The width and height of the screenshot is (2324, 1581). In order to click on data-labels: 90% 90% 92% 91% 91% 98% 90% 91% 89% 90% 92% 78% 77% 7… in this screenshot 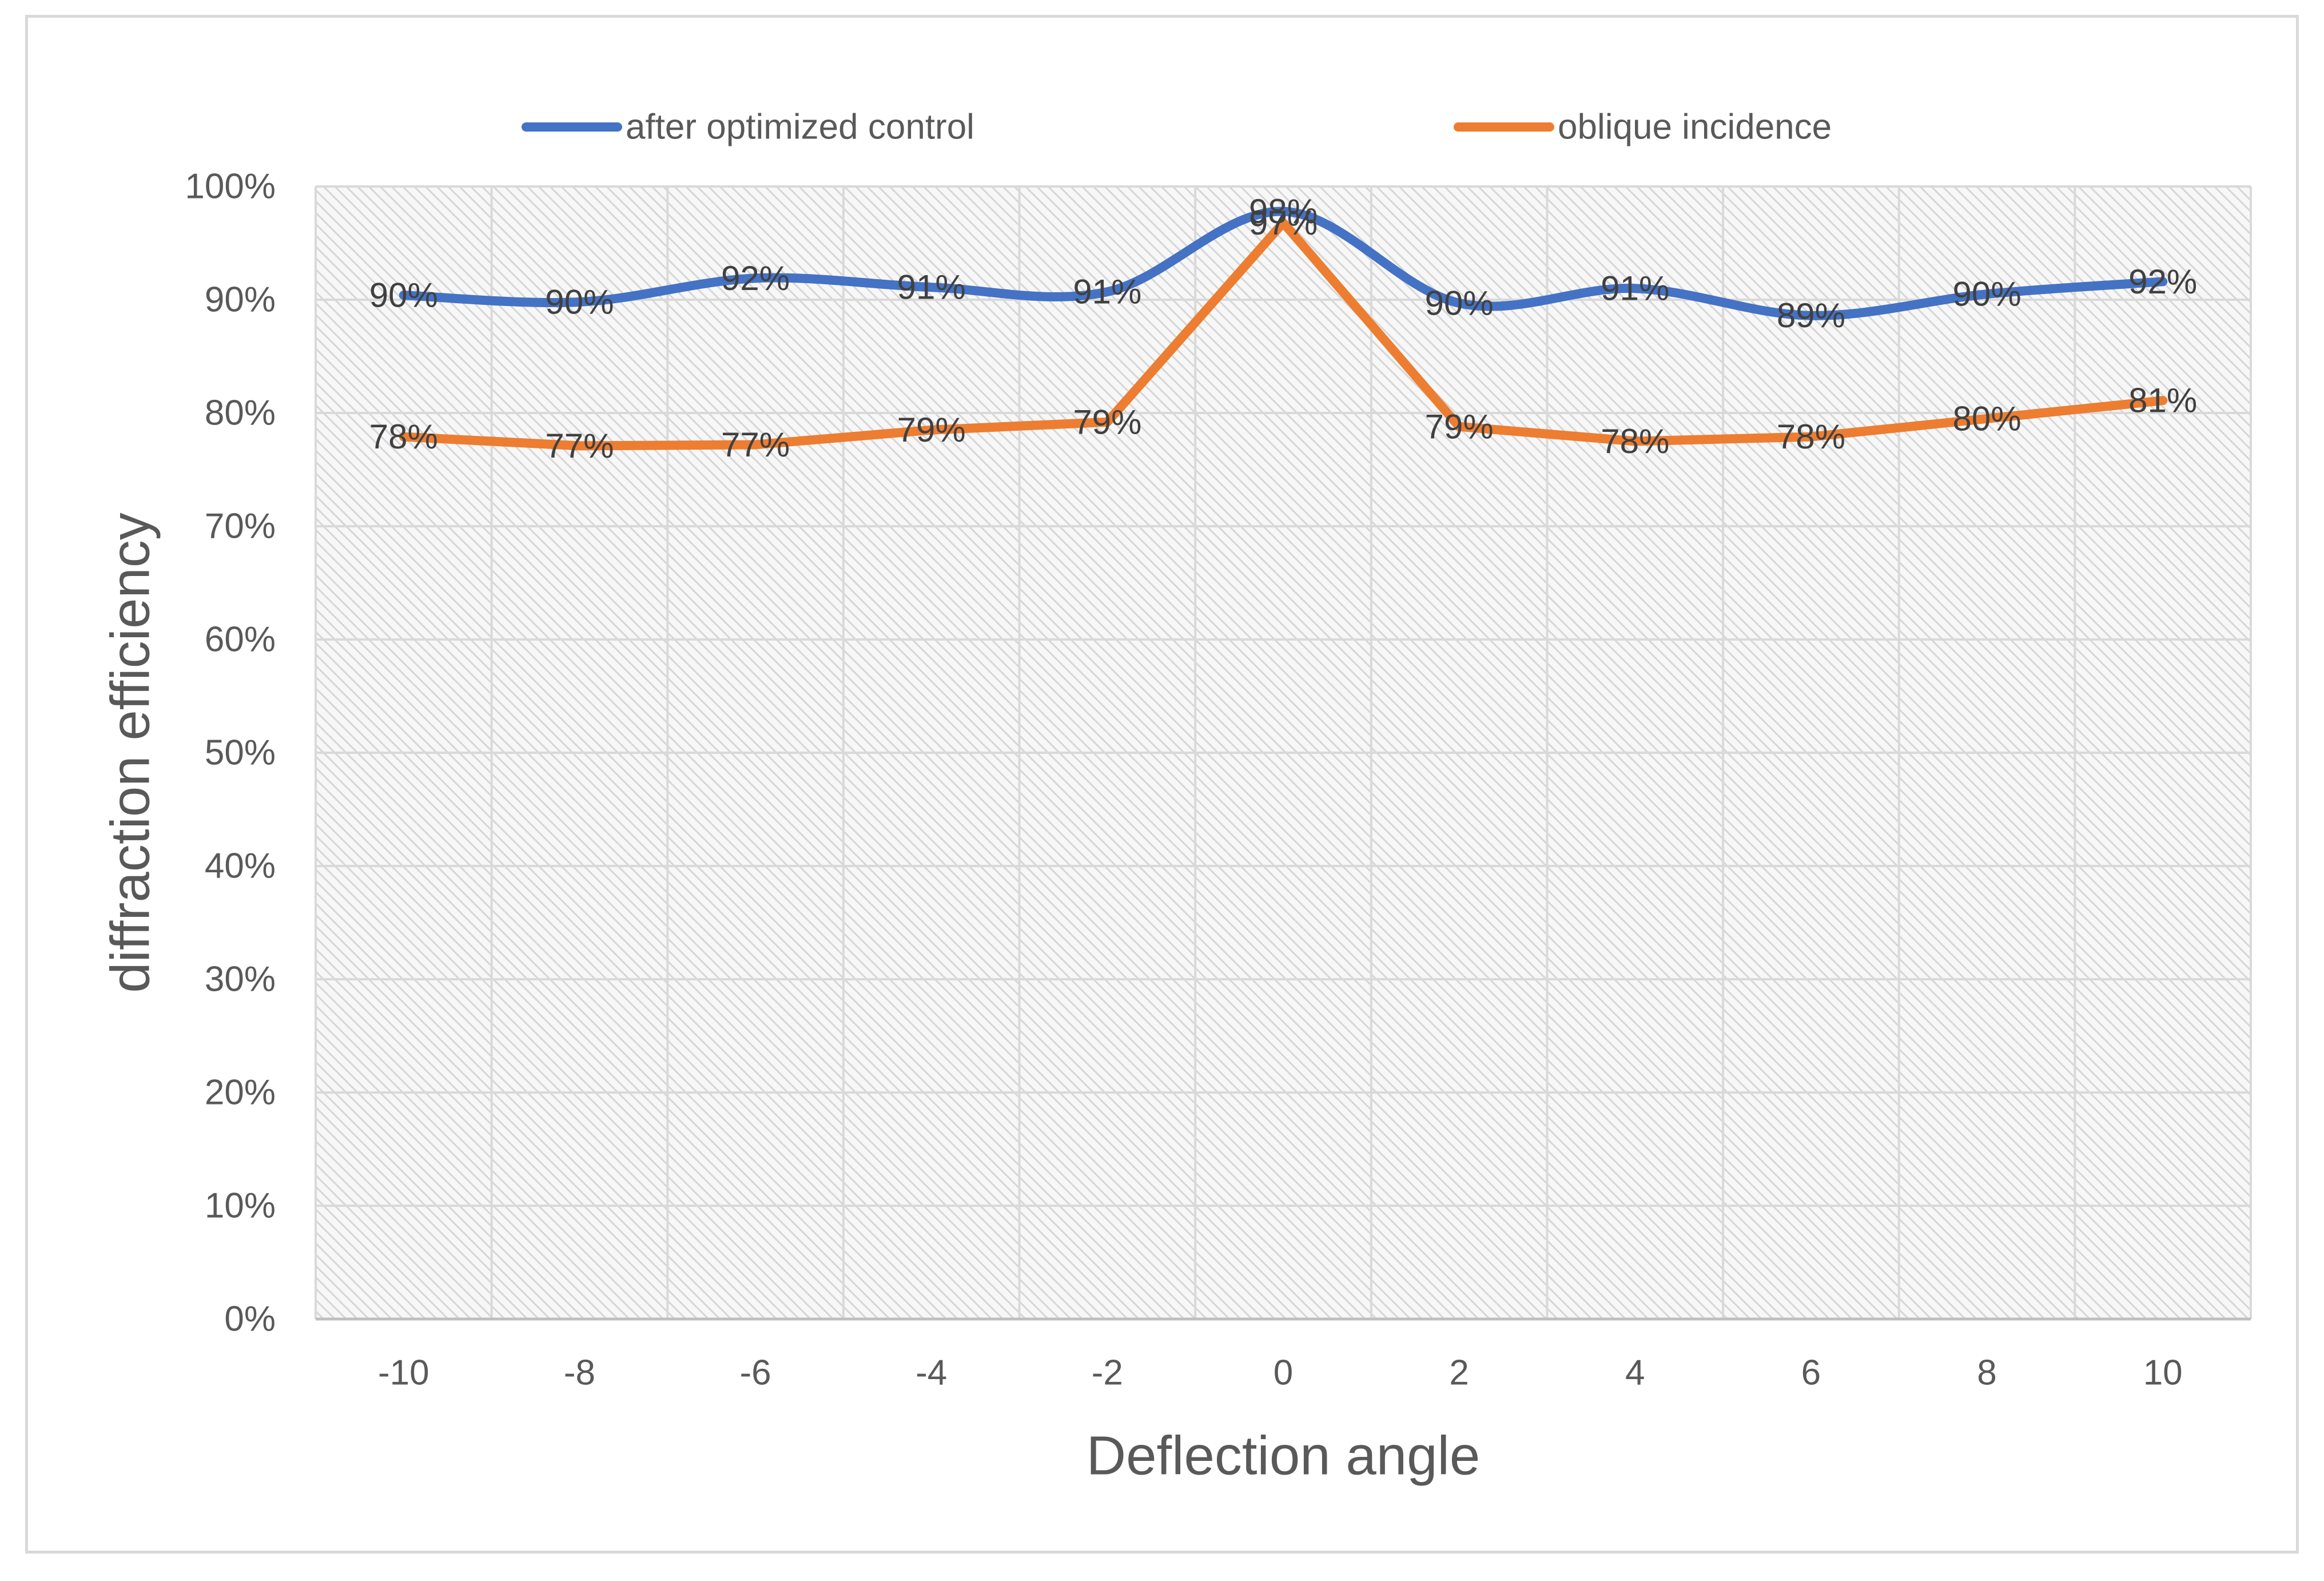, I will do `click(1283, 329)`.